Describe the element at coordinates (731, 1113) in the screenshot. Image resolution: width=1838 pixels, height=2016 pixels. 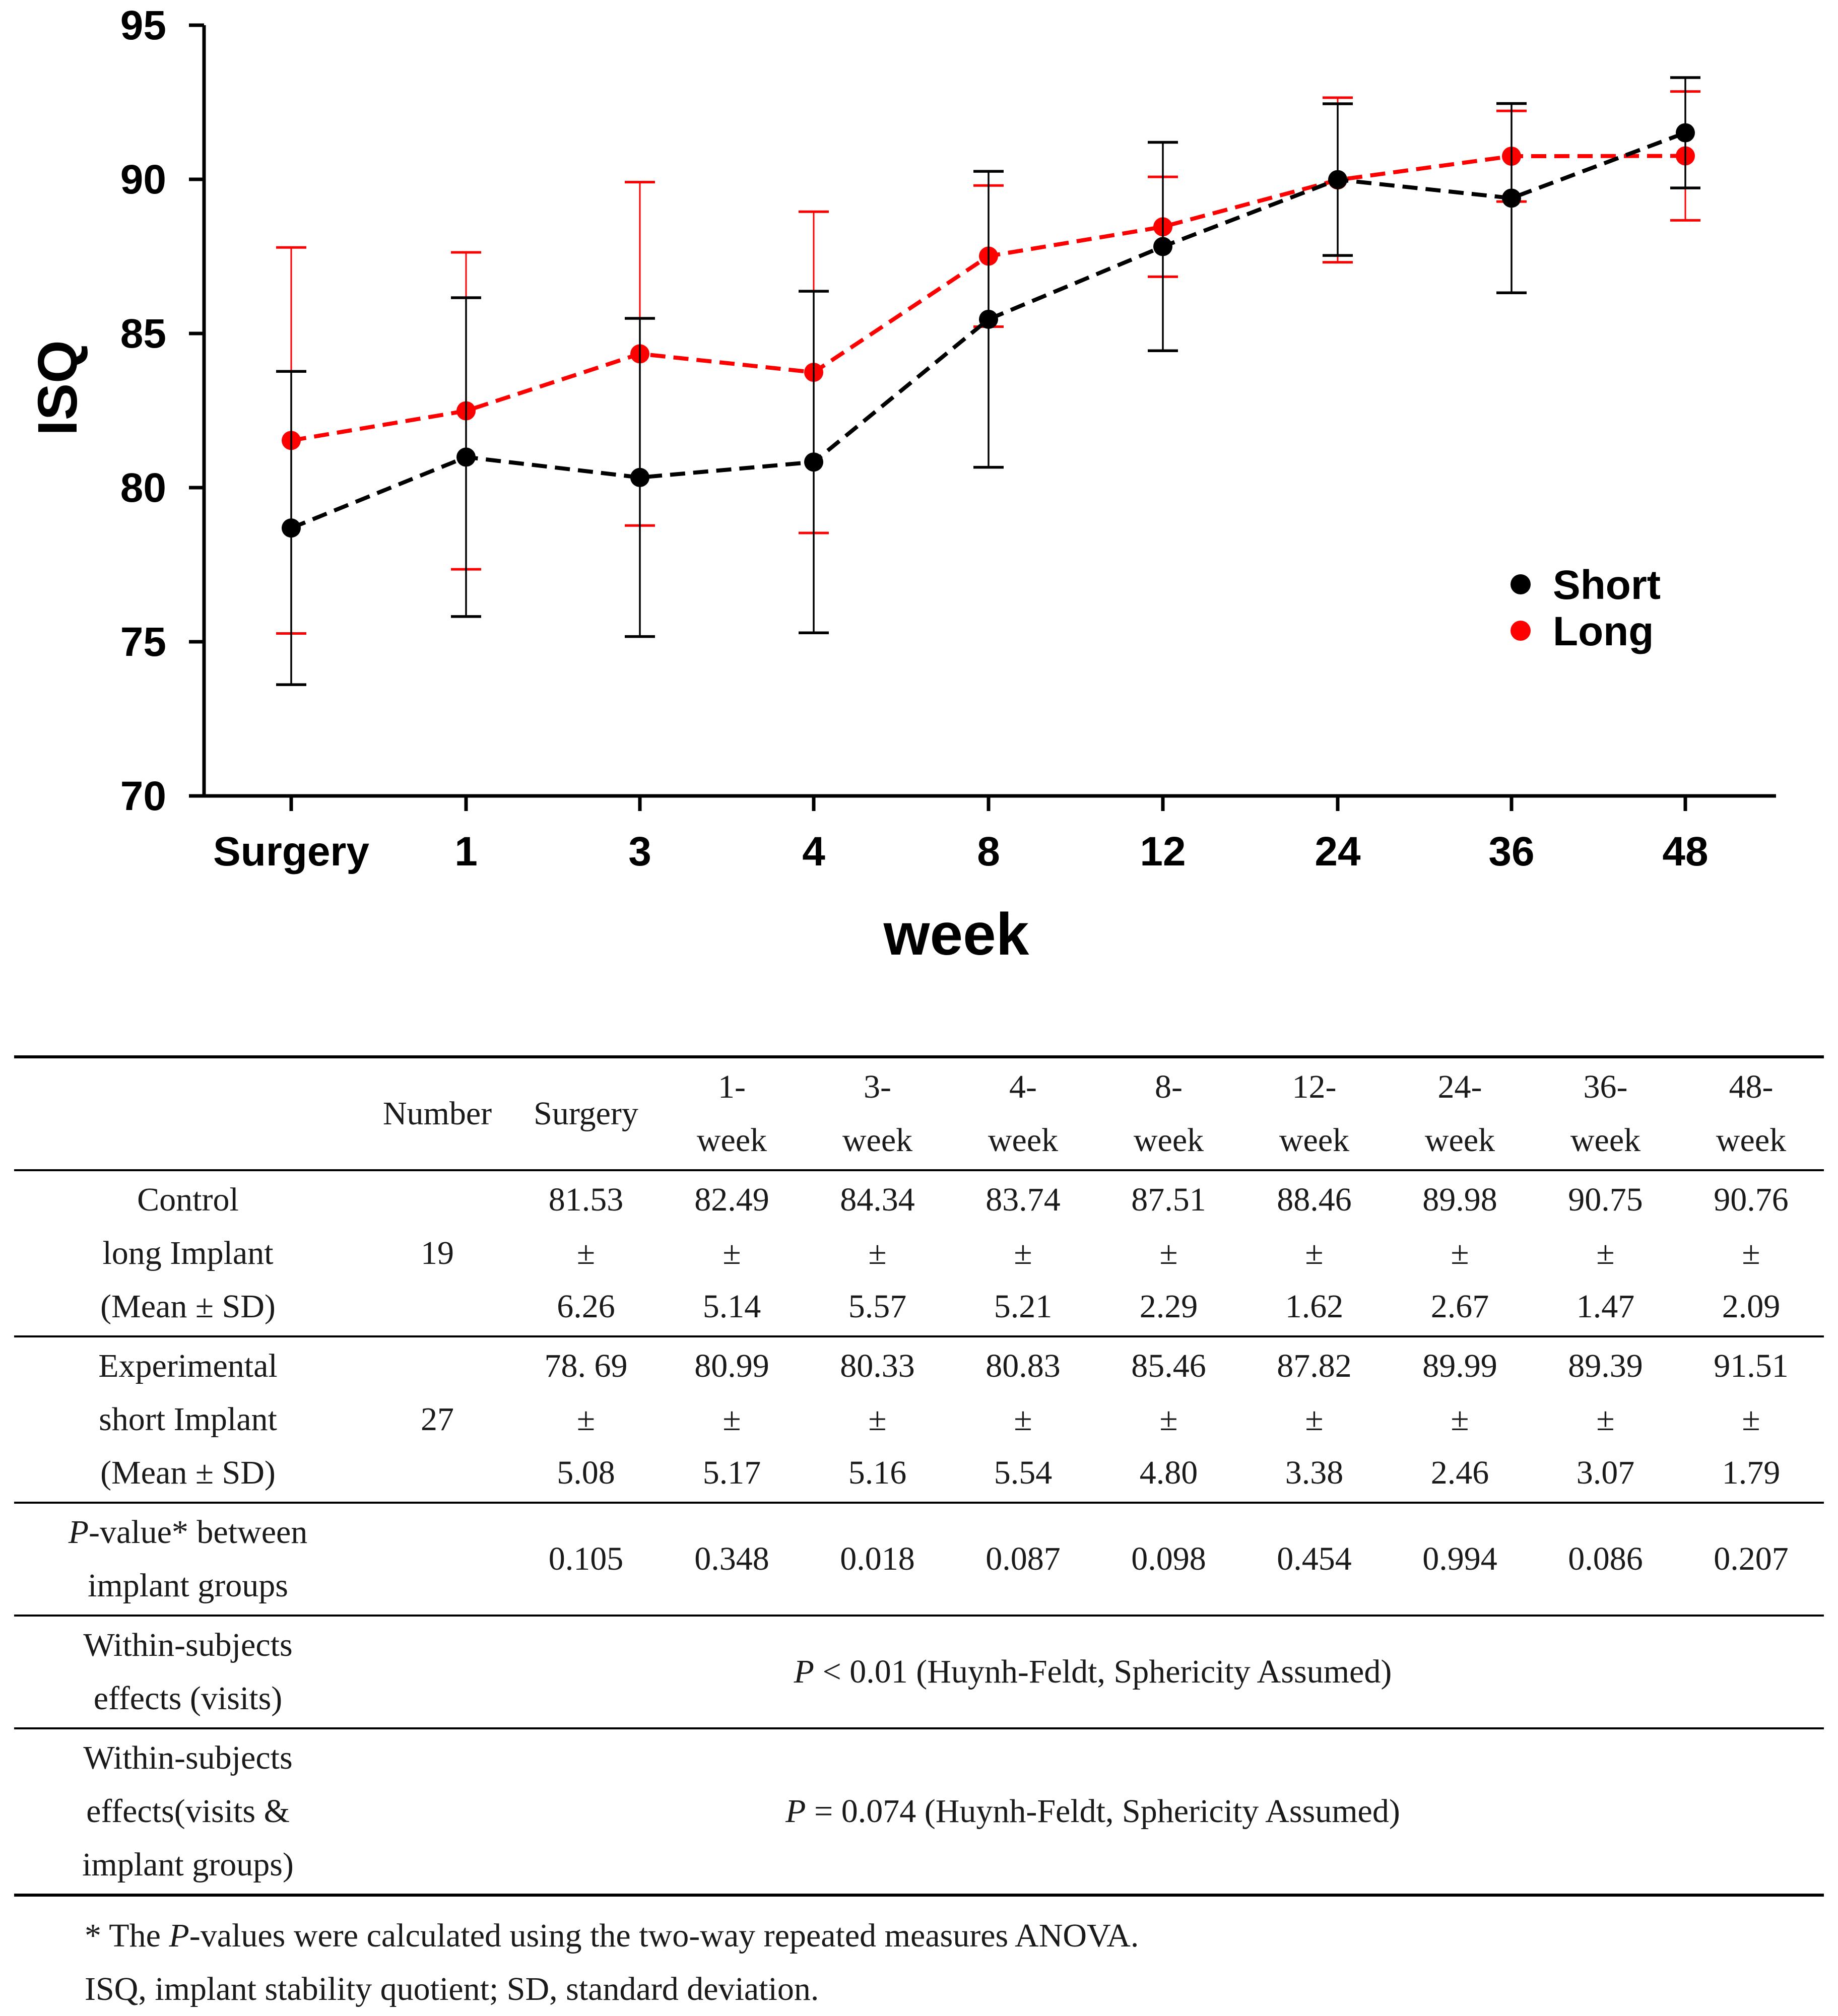
I see `header-week-1: 1- week` at that location.